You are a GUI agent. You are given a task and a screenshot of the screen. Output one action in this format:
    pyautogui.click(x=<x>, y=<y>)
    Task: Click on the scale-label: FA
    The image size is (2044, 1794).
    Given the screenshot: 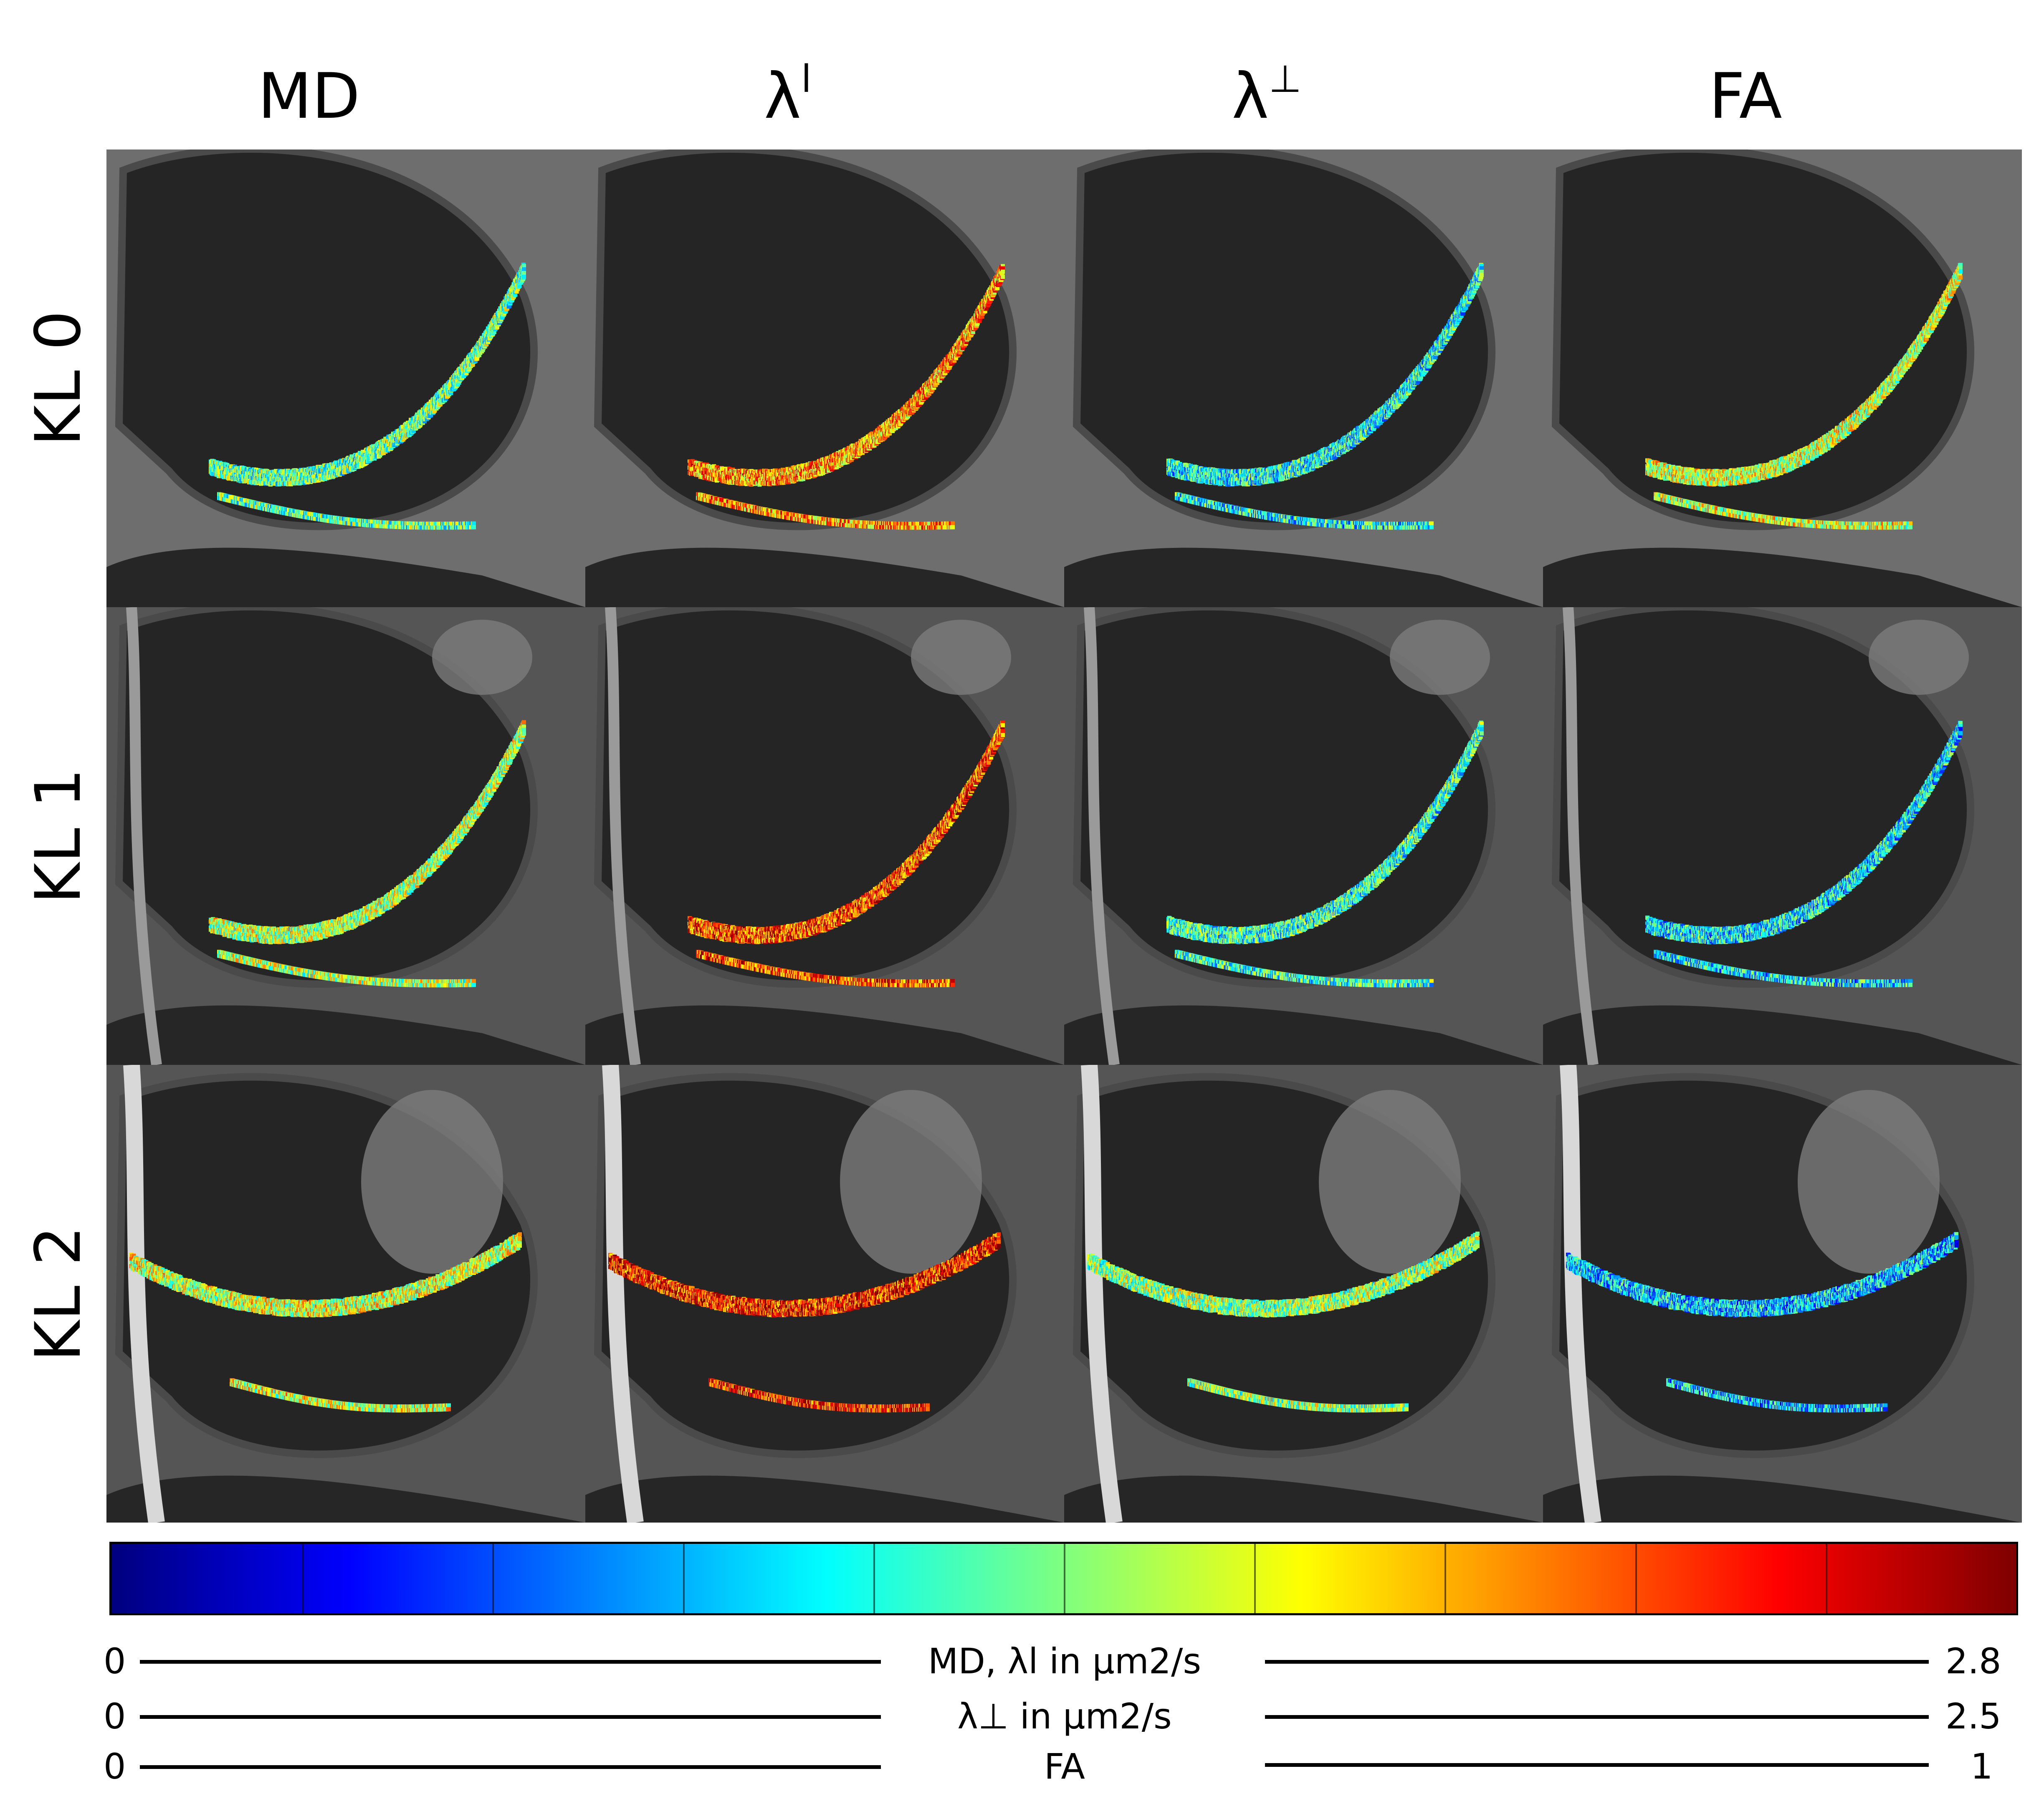 What is the action you would take?
    pyautogui.click(x=1064, y=1767)
    